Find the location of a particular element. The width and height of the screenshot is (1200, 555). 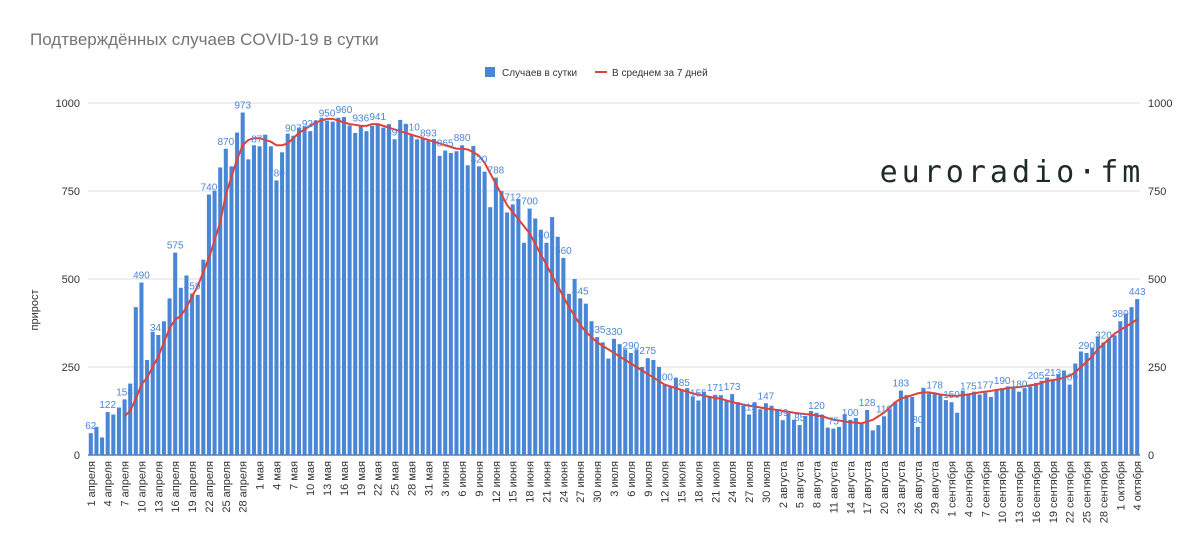

data-label: 290 is located at coordinates (631, 346).